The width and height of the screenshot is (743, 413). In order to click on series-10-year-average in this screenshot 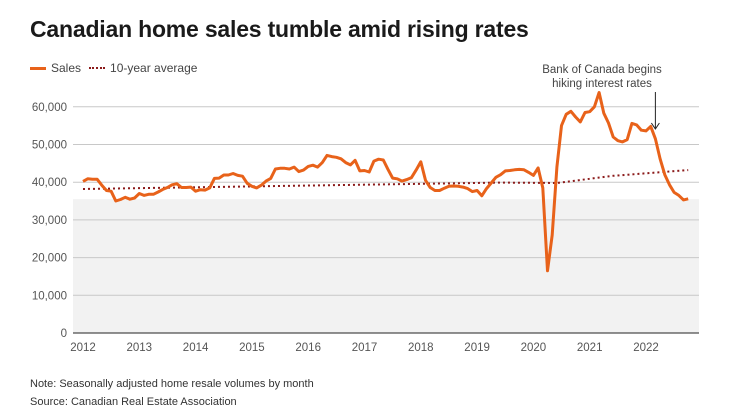, I will do `click(385, 179)`.